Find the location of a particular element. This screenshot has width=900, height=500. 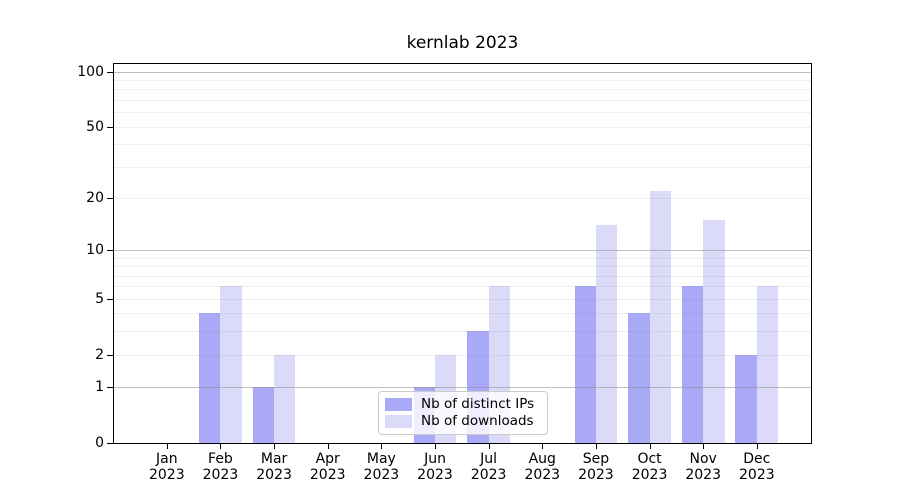

legend-label: Nb of distinct IPs is located at coordinates (478, 404).